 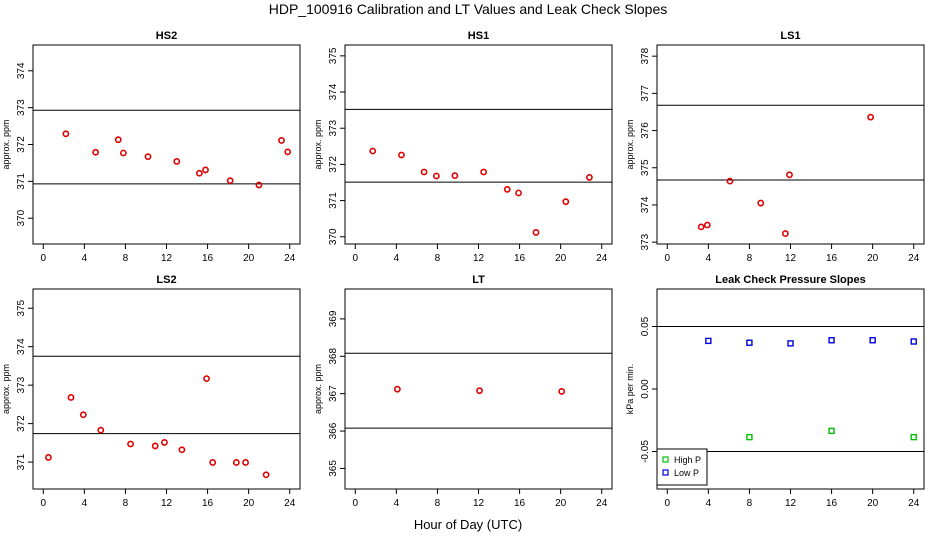 I want to click on y-axis-label: kPa per min., so click(x=630, y=389).